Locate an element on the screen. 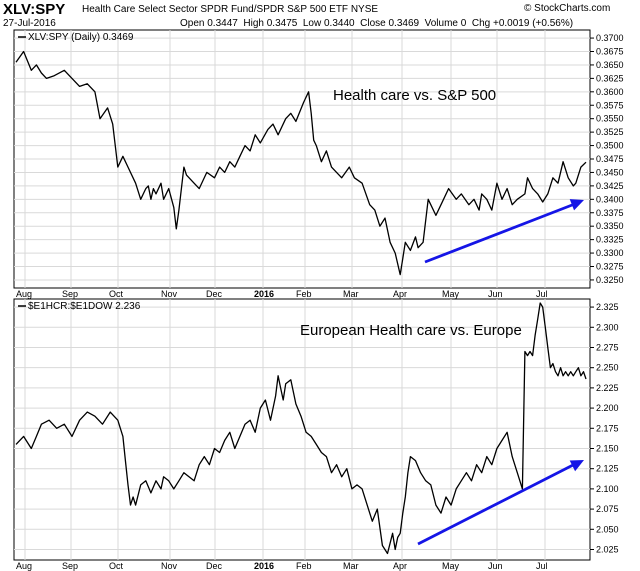  chart-date: 27-Jul-2016 is located at coordinates (29, 23).